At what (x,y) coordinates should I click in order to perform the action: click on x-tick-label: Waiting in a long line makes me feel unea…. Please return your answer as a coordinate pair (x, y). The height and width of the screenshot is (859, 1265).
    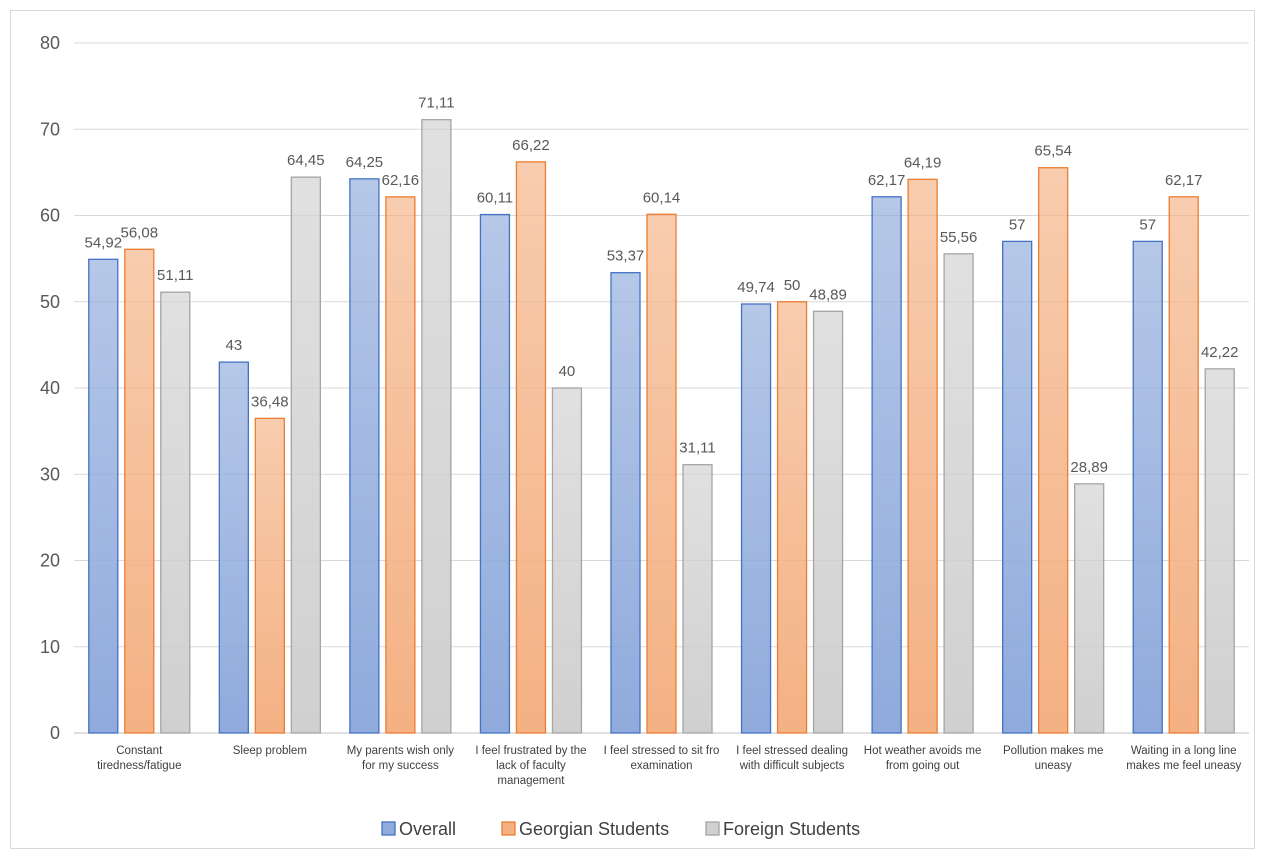
    Looking at the image, I should click on (1183, 758).